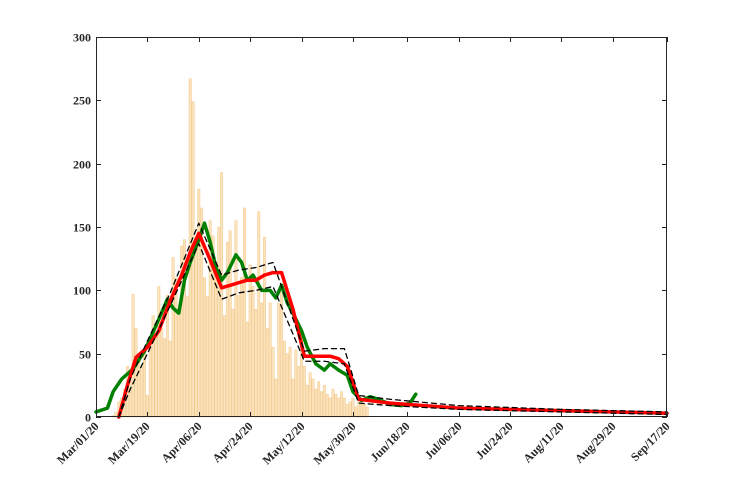 The height and width of the screenshot is (485, 736). Describe the element at coordinates (82, 228) in the screenshot. I see `y-tick-label: 150` at that location.